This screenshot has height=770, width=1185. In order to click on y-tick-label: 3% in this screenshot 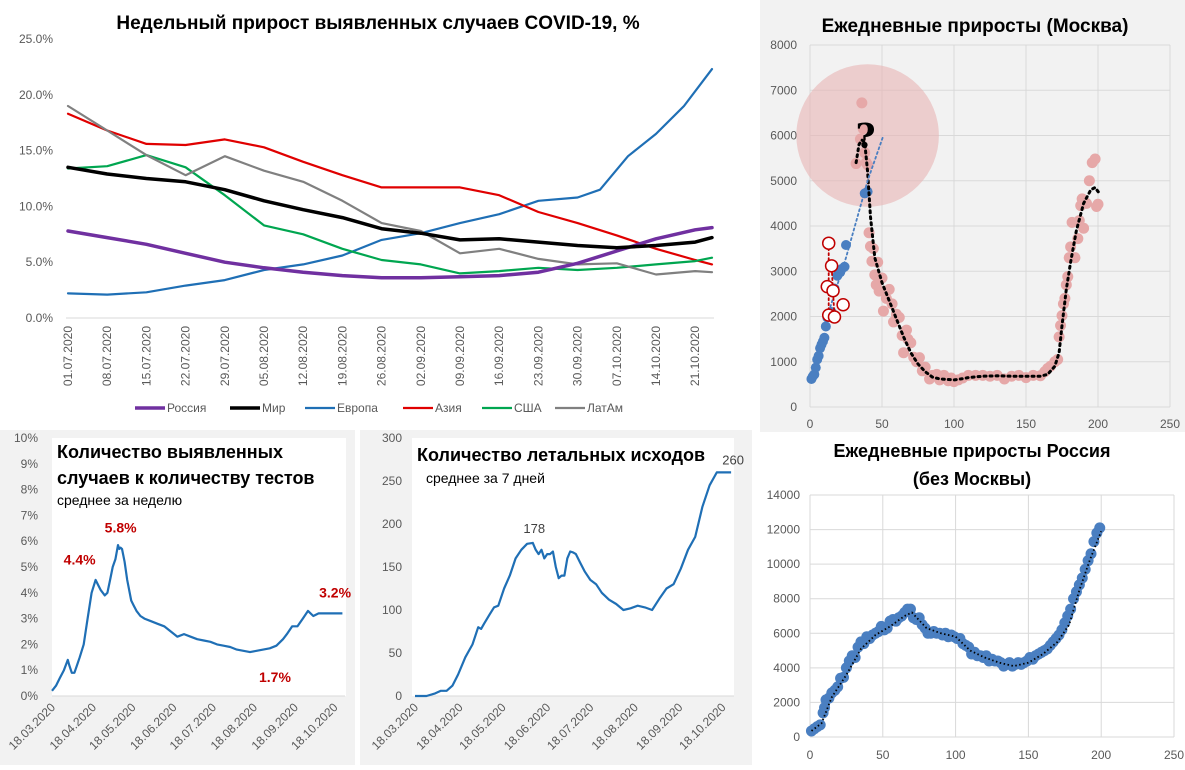, I will do `click(30, 619)`.